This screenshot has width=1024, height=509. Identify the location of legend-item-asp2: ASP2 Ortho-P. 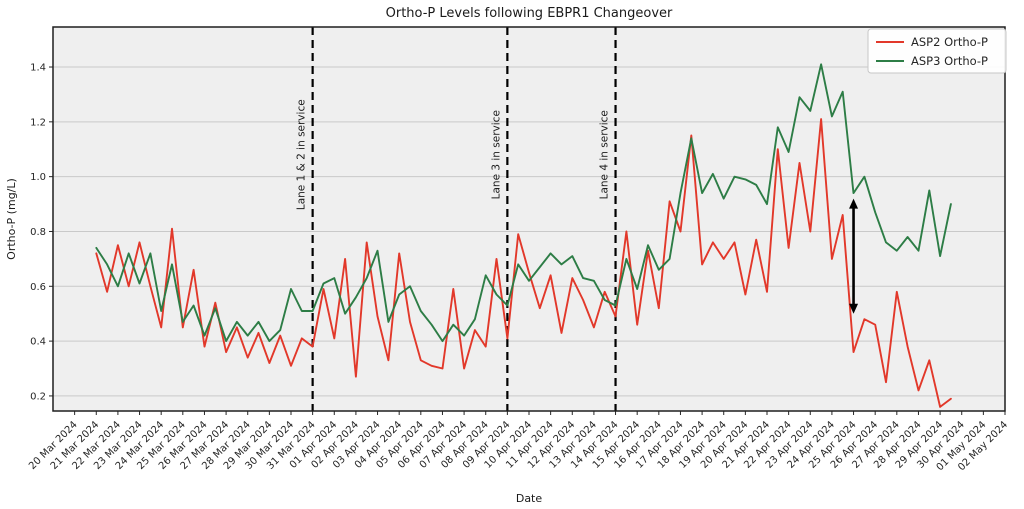
(932, 42).